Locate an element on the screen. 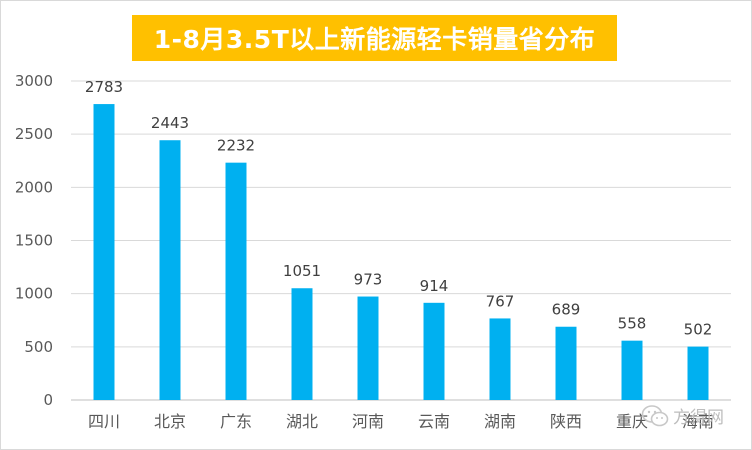 The image size is (752, 450). y-tick-label: 500 is located at coordinates (38, 347).